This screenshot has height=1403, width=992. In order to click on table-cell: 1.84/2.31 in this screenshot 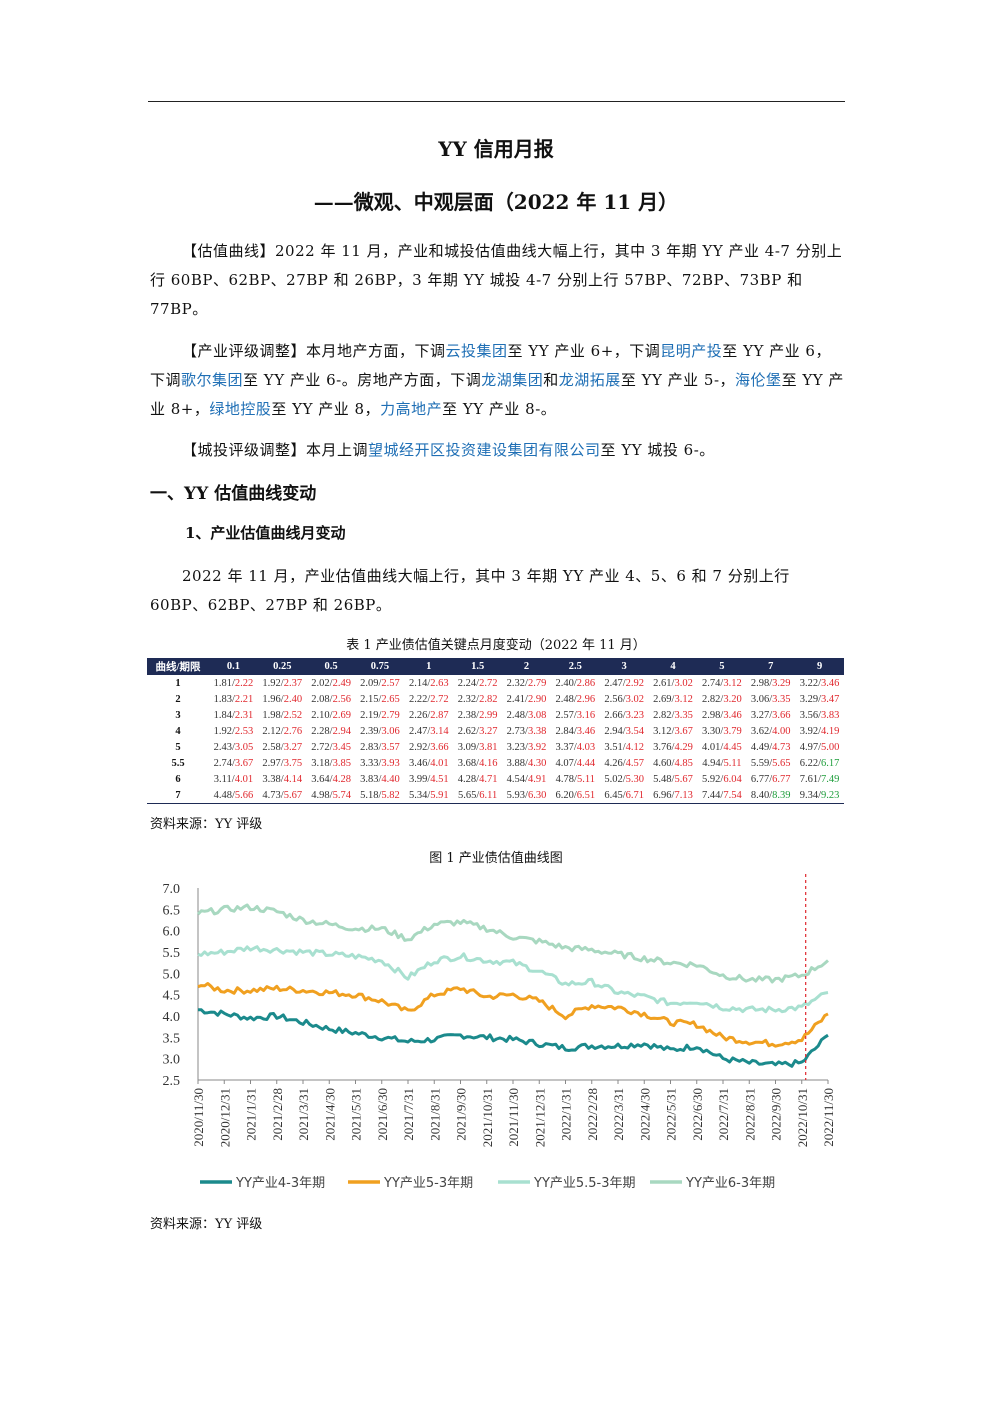, I will do `click(233, 715)`.